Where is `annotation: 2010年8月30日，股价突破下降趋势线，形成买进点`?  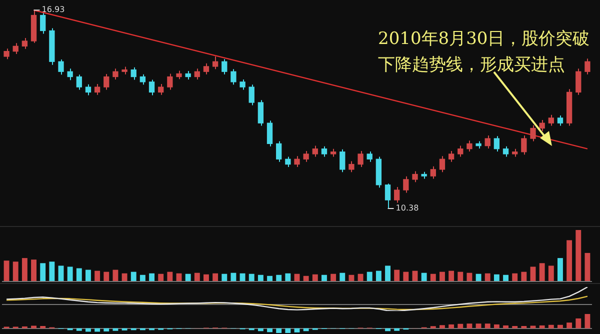
annotation: 2010年8月30日，股价突破下降趋势线，形成买进点 is located at coordinates (484, 52).